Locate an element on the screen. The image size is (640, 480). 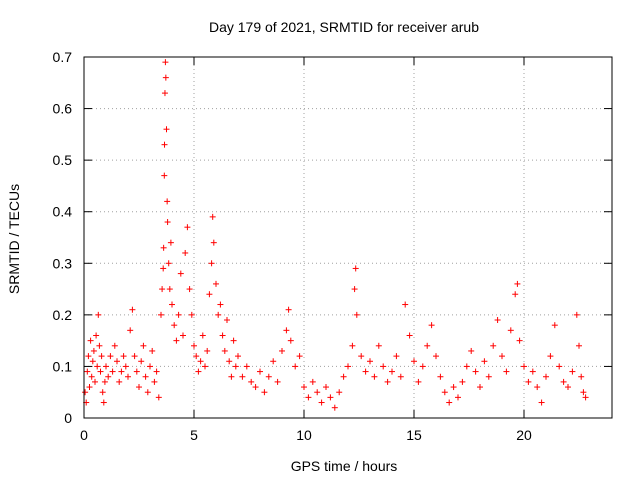
y-tick-label: 0.5 is located at coordinates (63, 160).